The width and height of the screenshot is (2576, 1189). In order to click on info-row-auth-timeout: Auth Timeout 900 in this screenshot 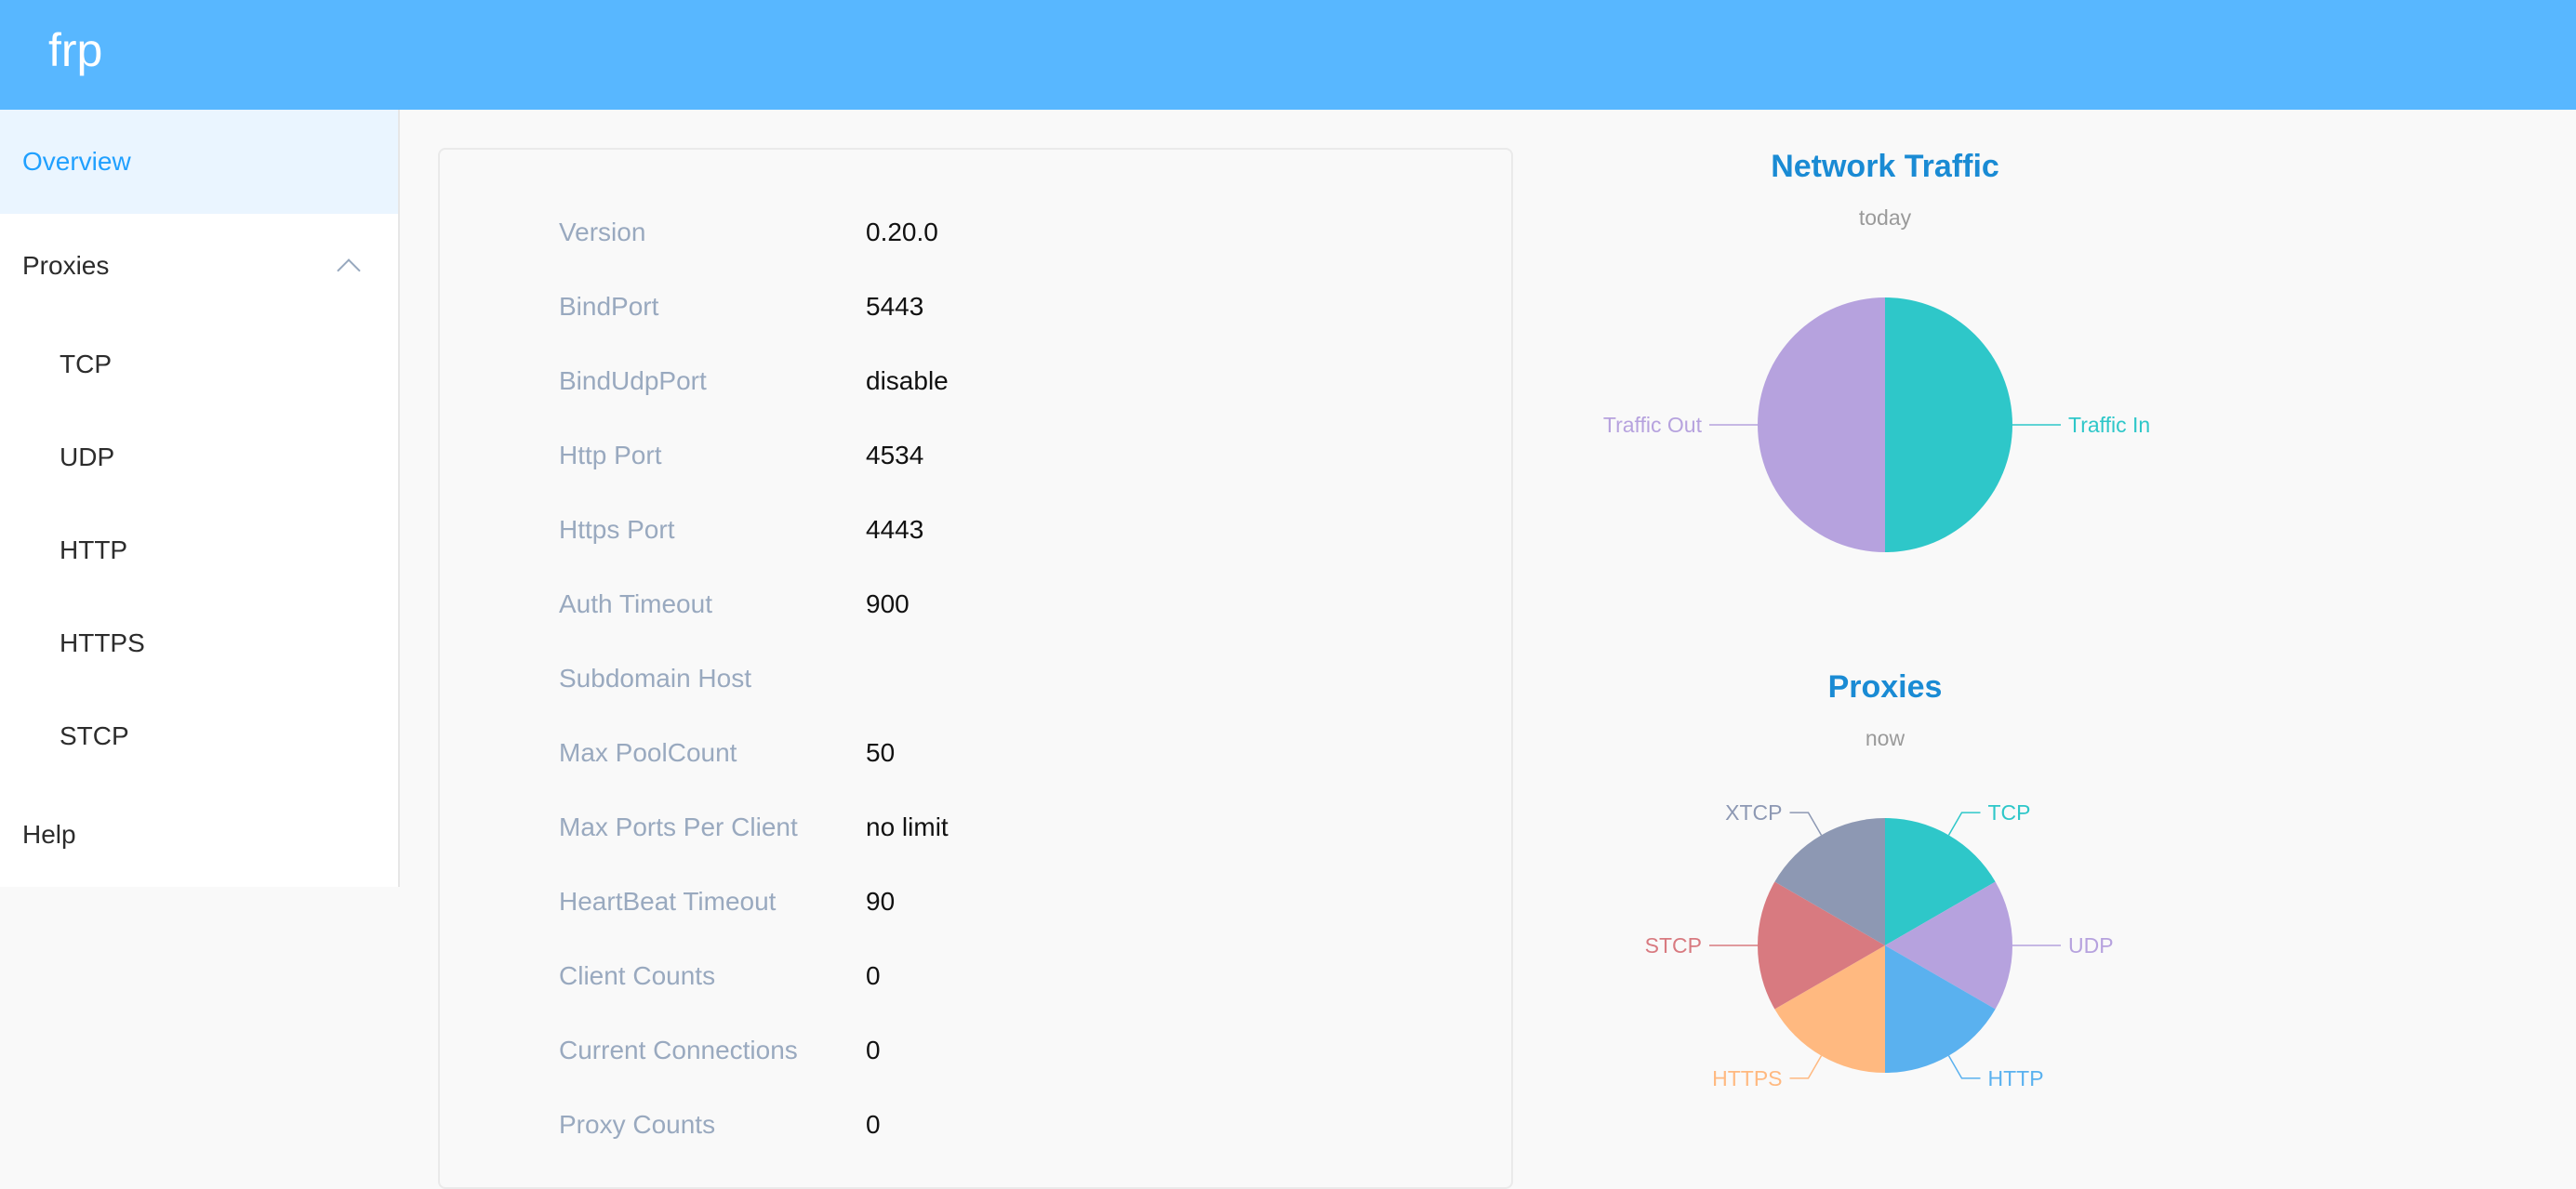, I will do `click(734, 604)`.